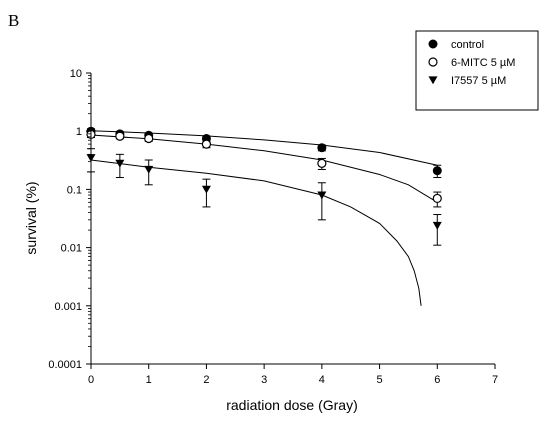 This screenshot has width=550, height=421. I want to click on y-tick-label: 0.001, so click(68, 307).